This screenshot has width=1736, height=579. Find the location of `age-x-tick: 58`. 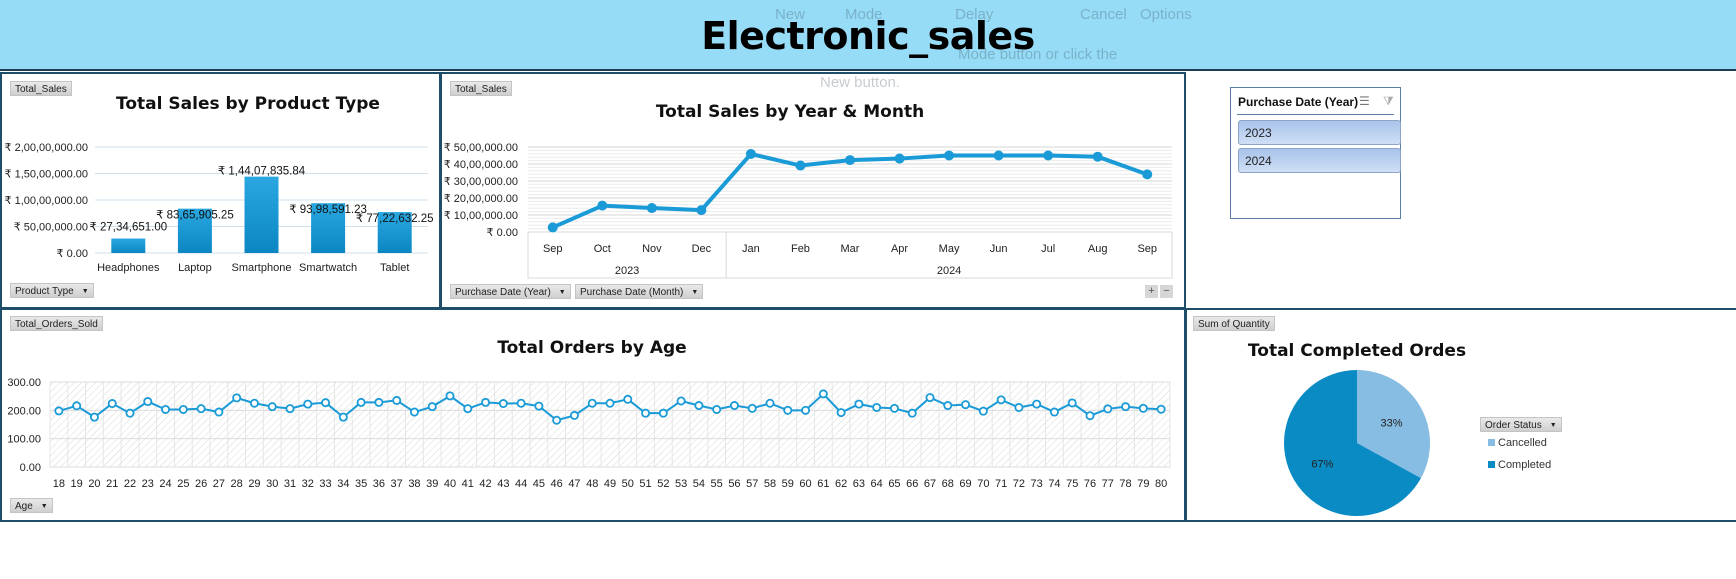

age-x-tick: 58 is located at coordinates (770, 484).